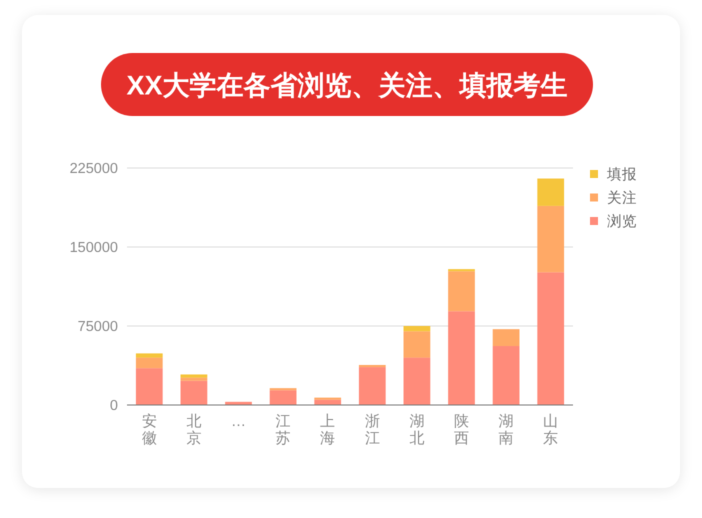  What do you see at coordinates (94, 169) in the screenshot?
I see `y-tick-label: 225000` at bounding box center [94, 169].